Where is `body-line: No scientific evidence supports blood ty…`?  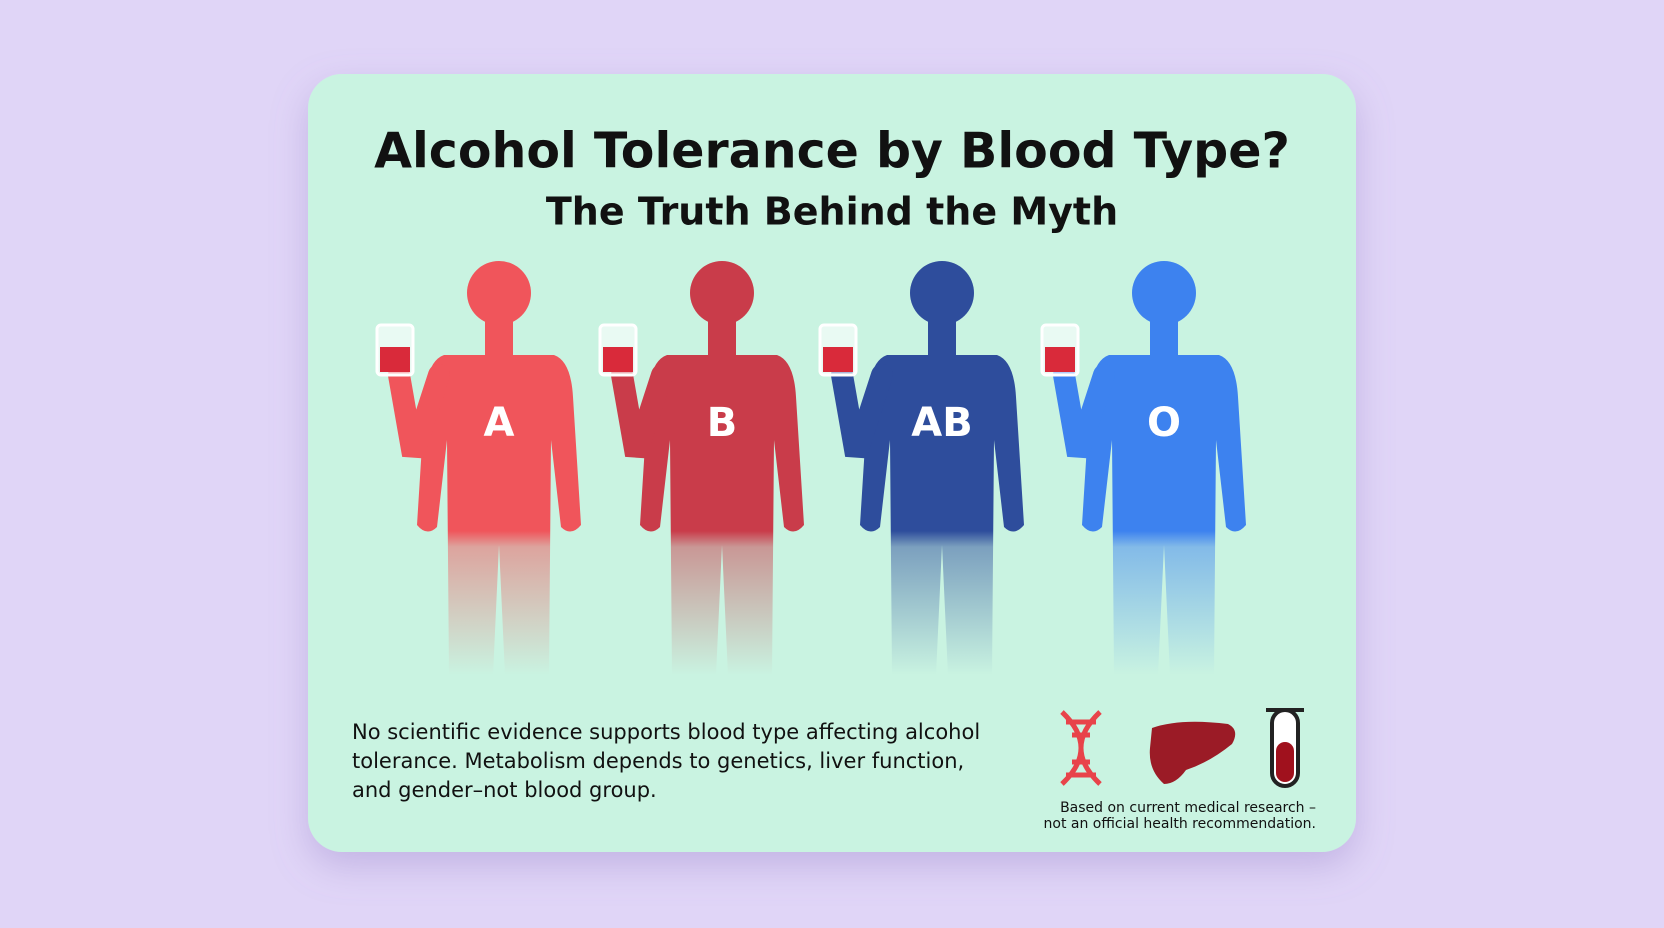 body-line: No scientific evidence supports blood ty… is located at coordinates (666, 732).